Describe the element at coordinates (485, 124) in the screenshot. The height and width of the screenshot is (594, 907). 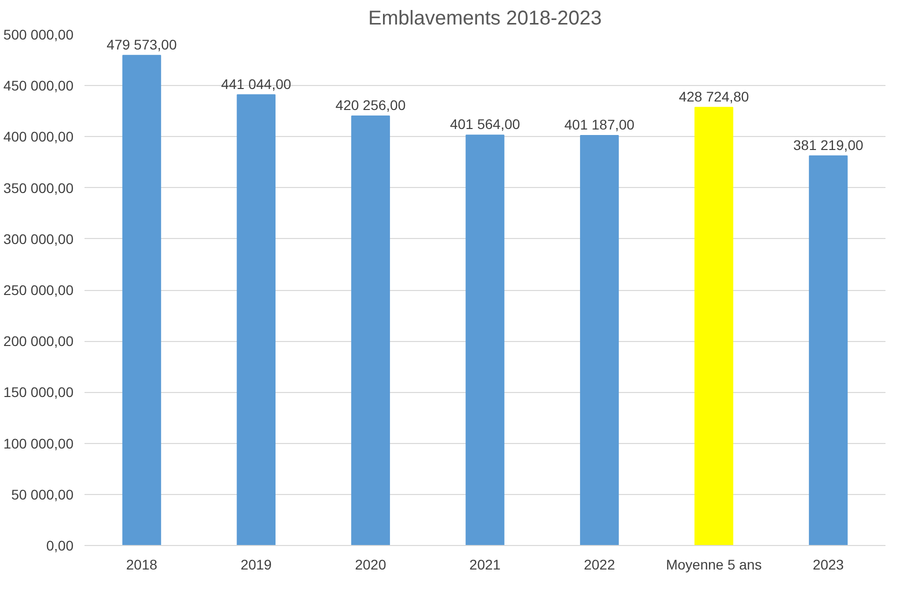
I see `data-label: 401 564,00` at that location.